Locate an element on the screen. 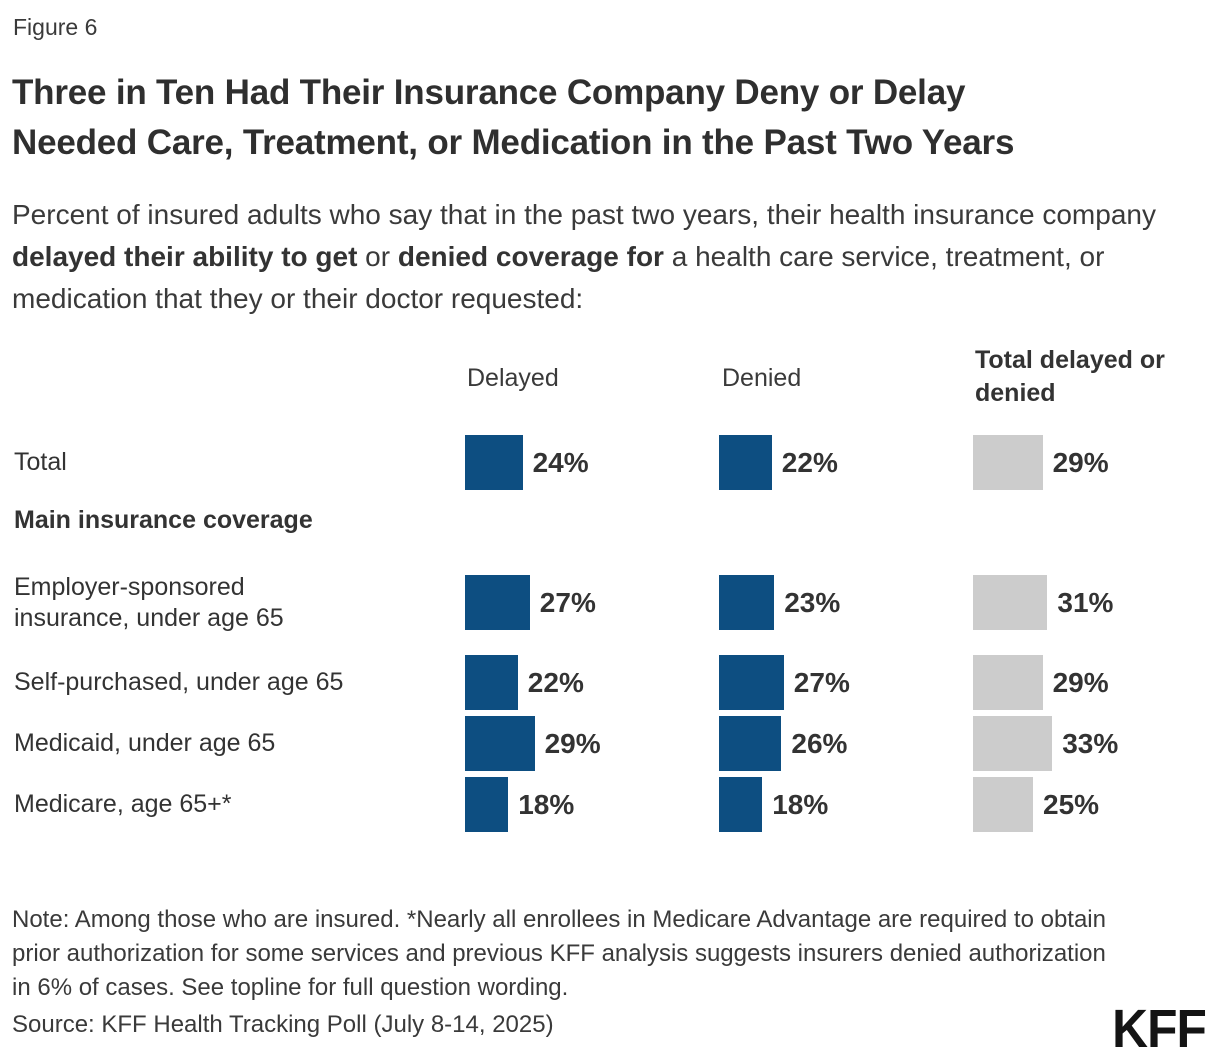  bar-cell-denied: 27% is located at coordinates (784, 682).